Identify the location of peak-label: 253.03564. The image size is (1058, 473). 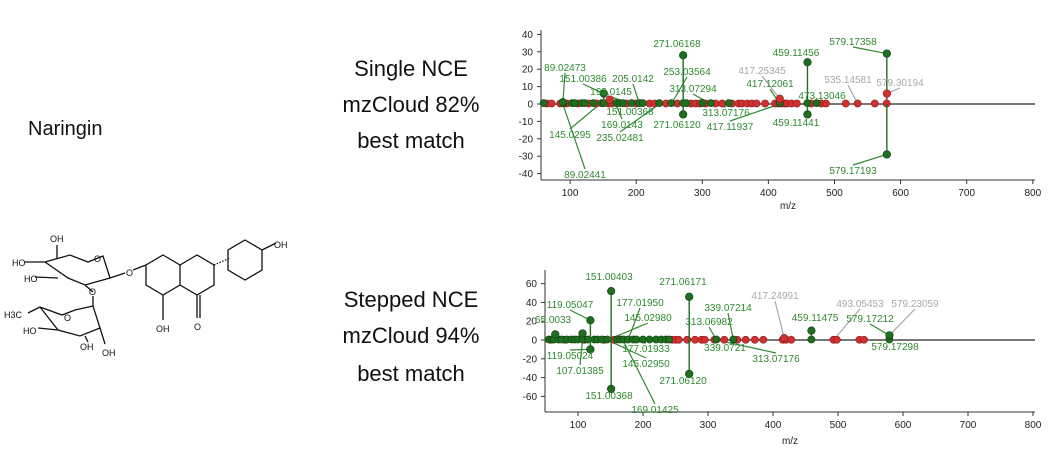
(687, 72).